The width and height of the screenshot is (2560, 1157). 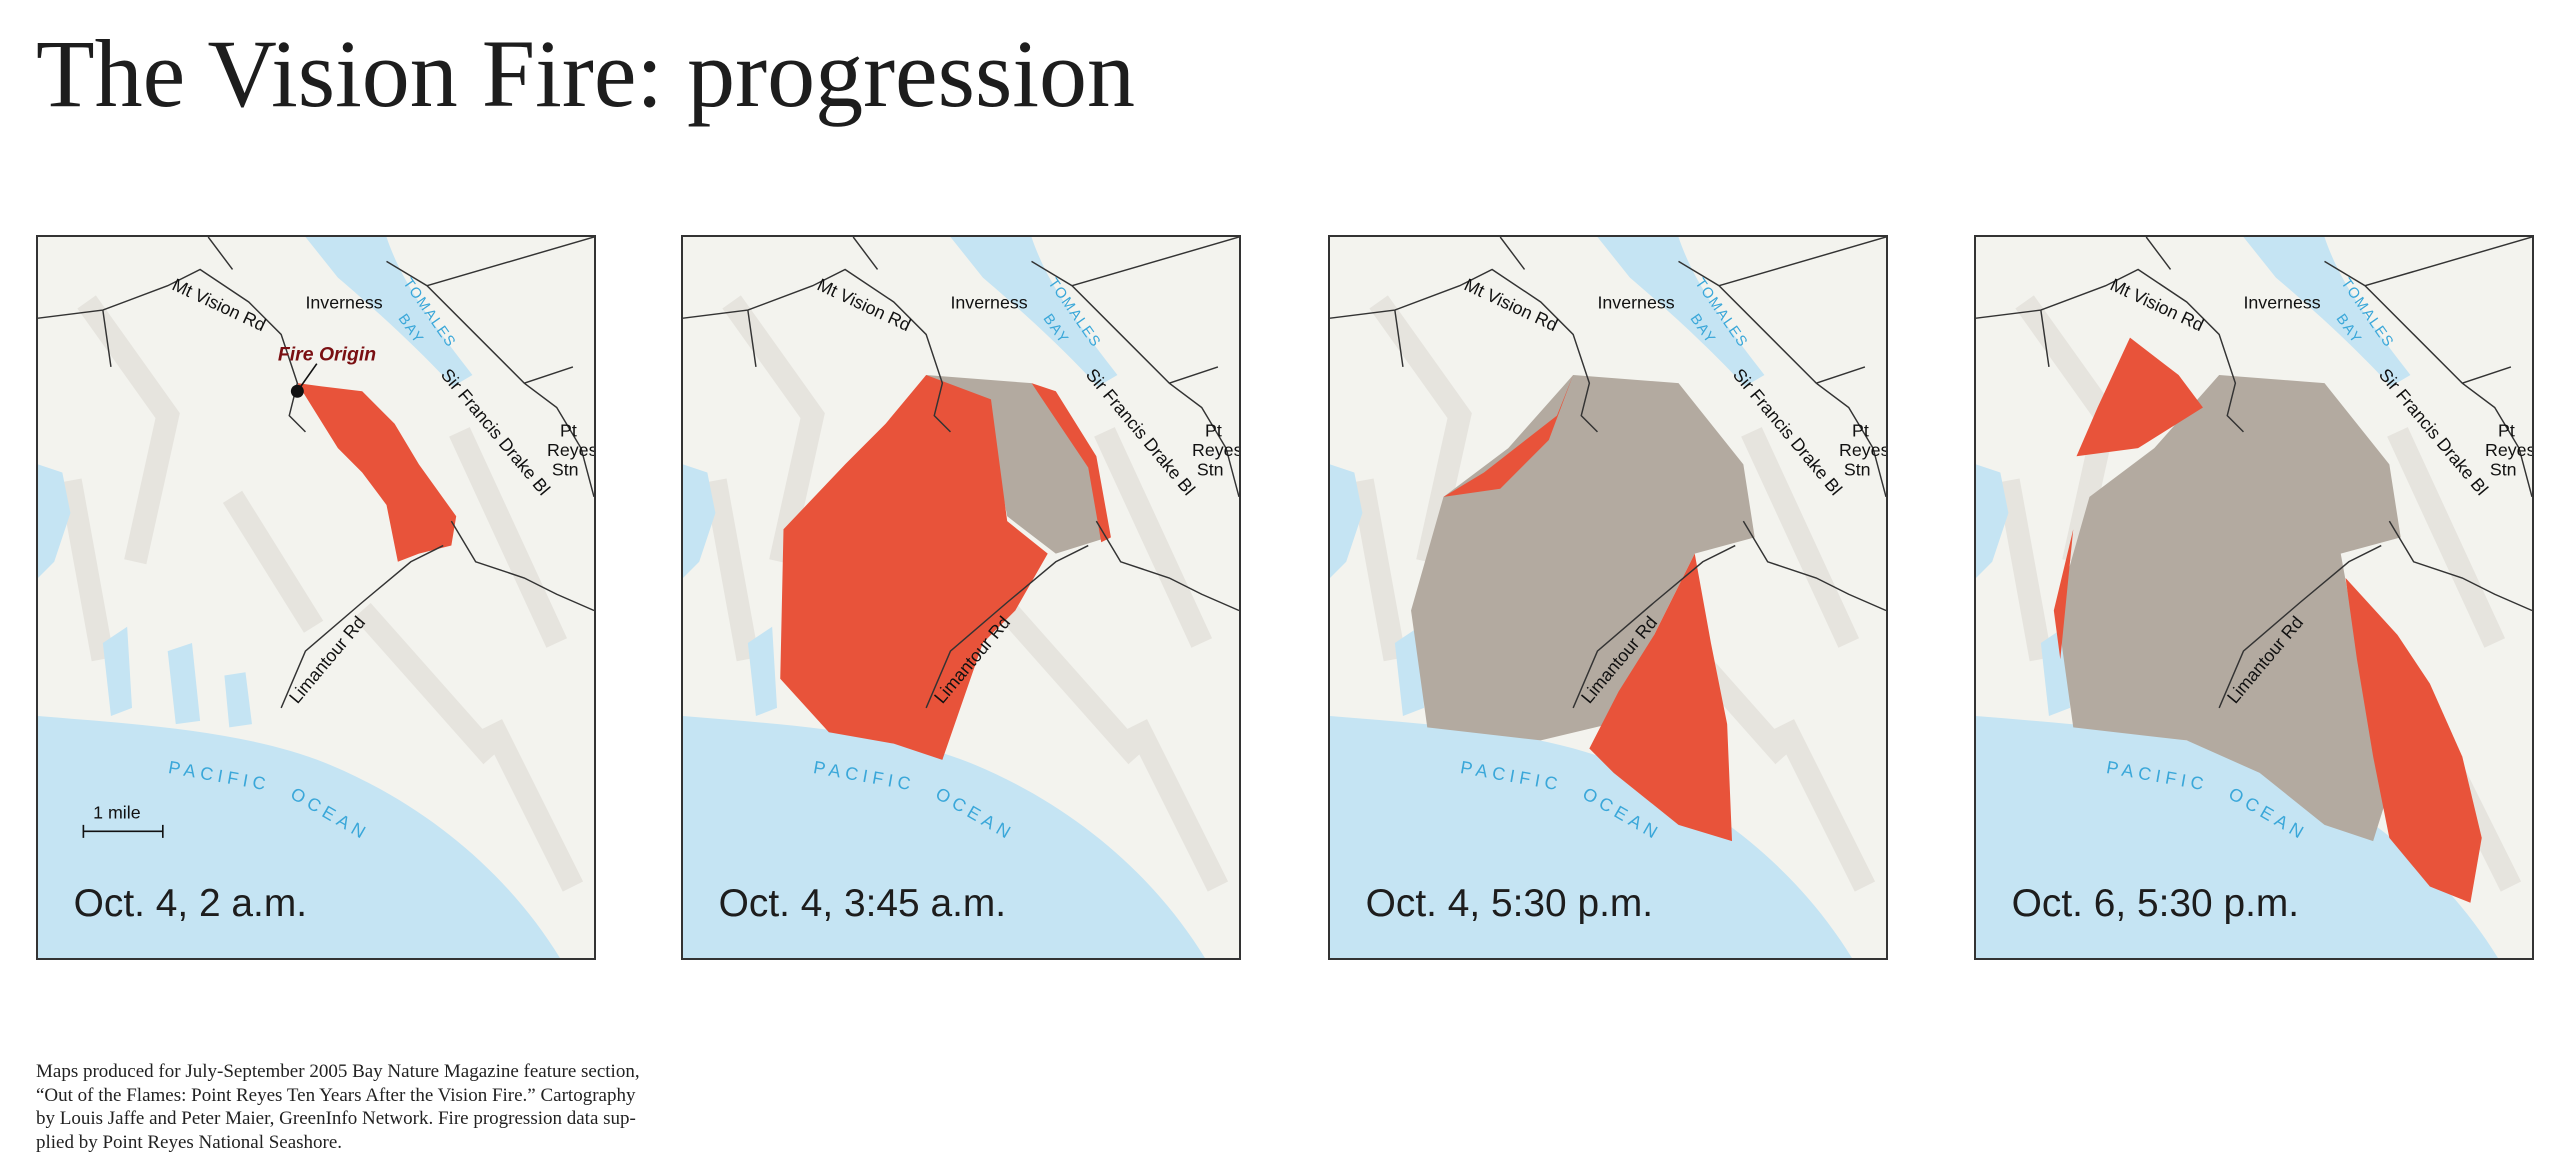 What do you see at coordinates (123, 831) in the screenshot?
I see `scale-bar` at bounding box center [123, 831].